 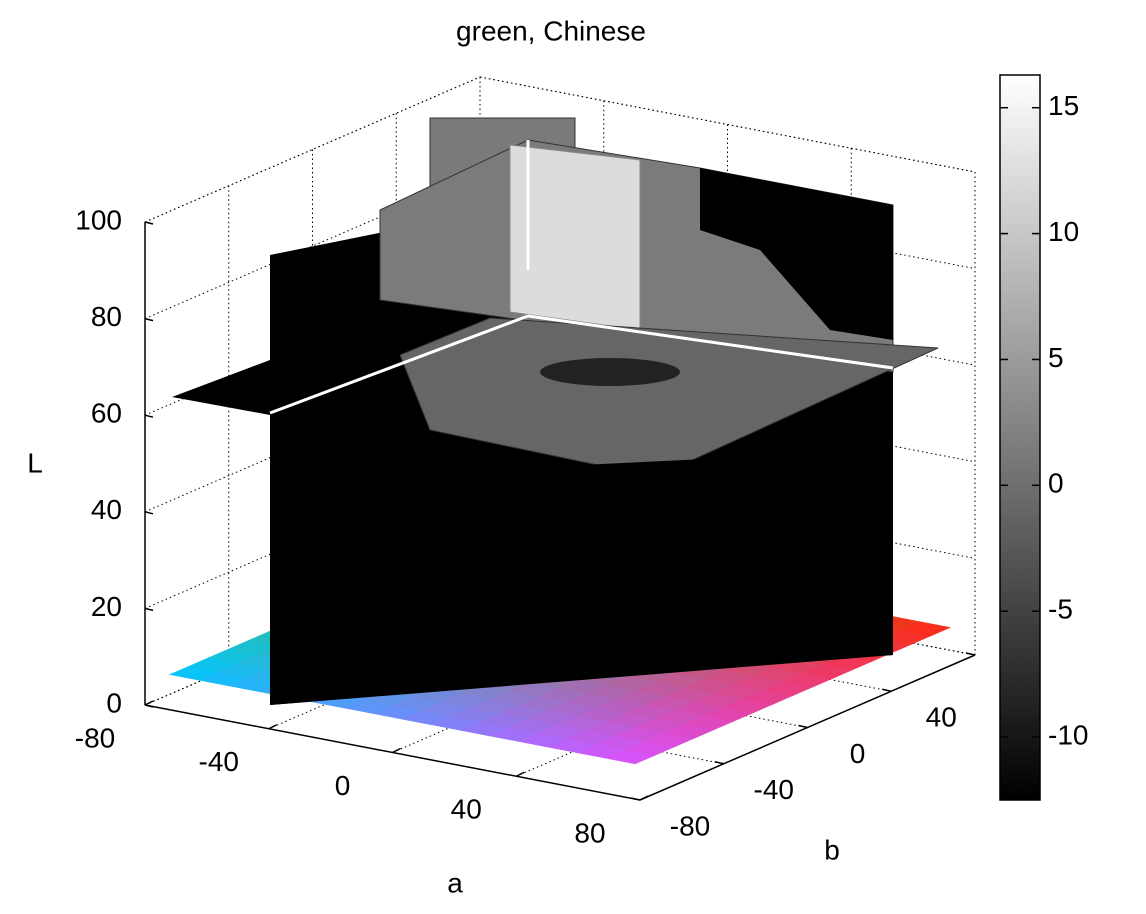 I want to click on y-axis-label: b, so click(x=832, y=849).